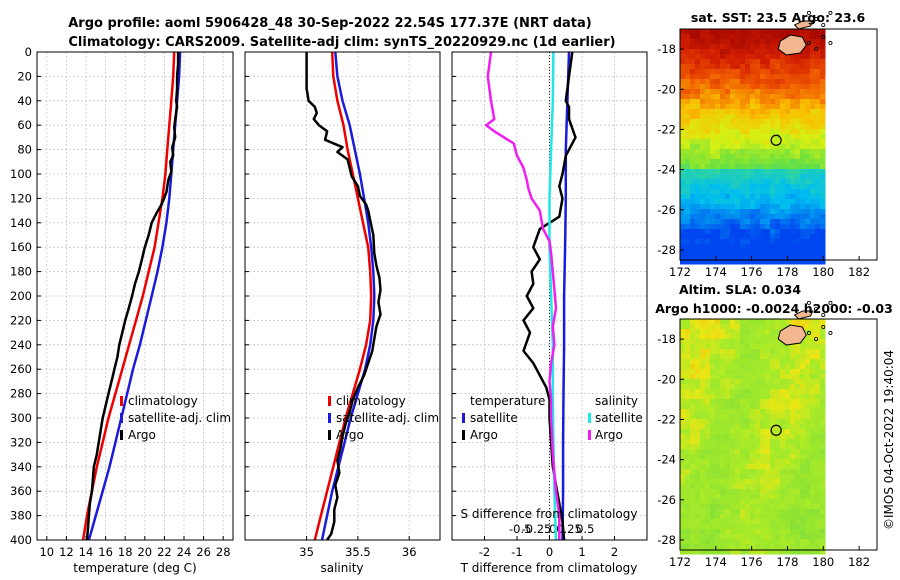 This screenshot has width=900, height=580. I want to click on x-tick-label: 35.5, so click(358, 552).